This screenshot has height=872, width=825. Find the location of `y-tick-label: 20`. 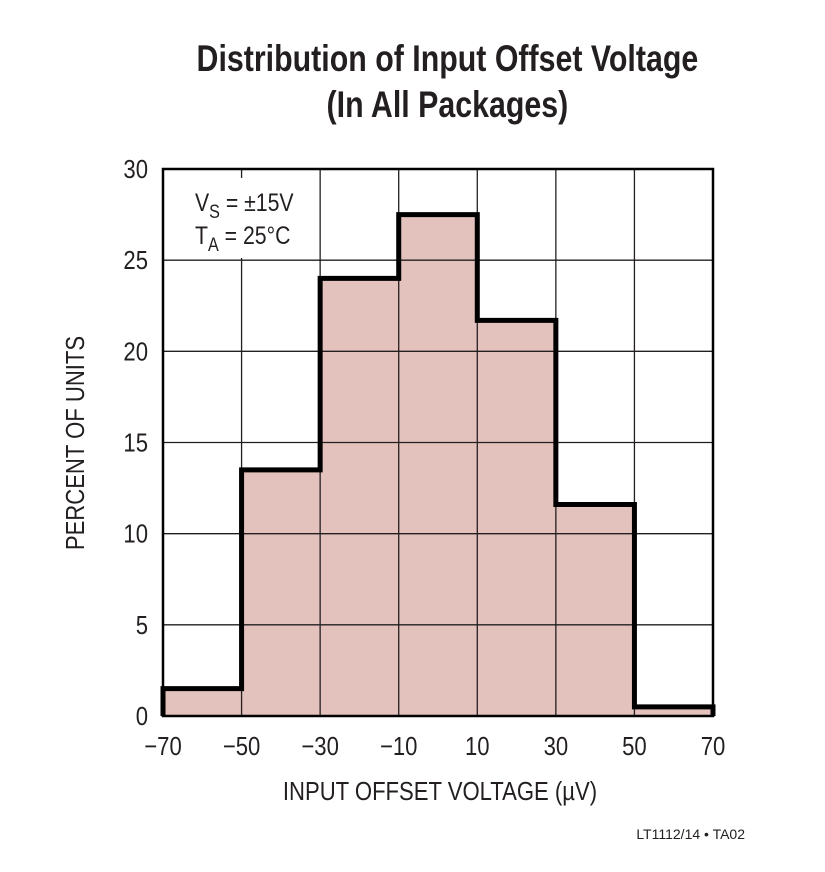

y-tick-label: 20 is located at coordinates (135, 352).